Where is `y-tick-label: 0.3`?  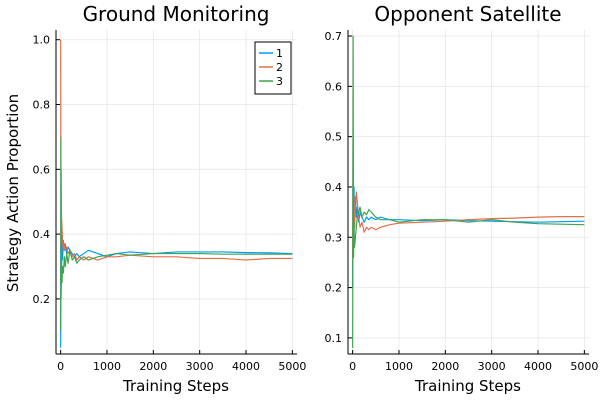 y-tick-label: 0.3 is located at coordinates (334, 237).